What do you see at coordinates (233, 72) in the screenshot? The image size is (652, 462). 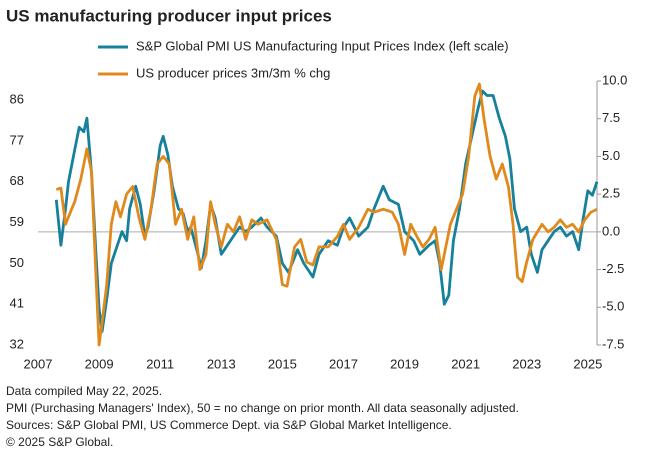 I see `legend-label: US producer prices 3m/3m % chg` at bounding box center [233, 72].